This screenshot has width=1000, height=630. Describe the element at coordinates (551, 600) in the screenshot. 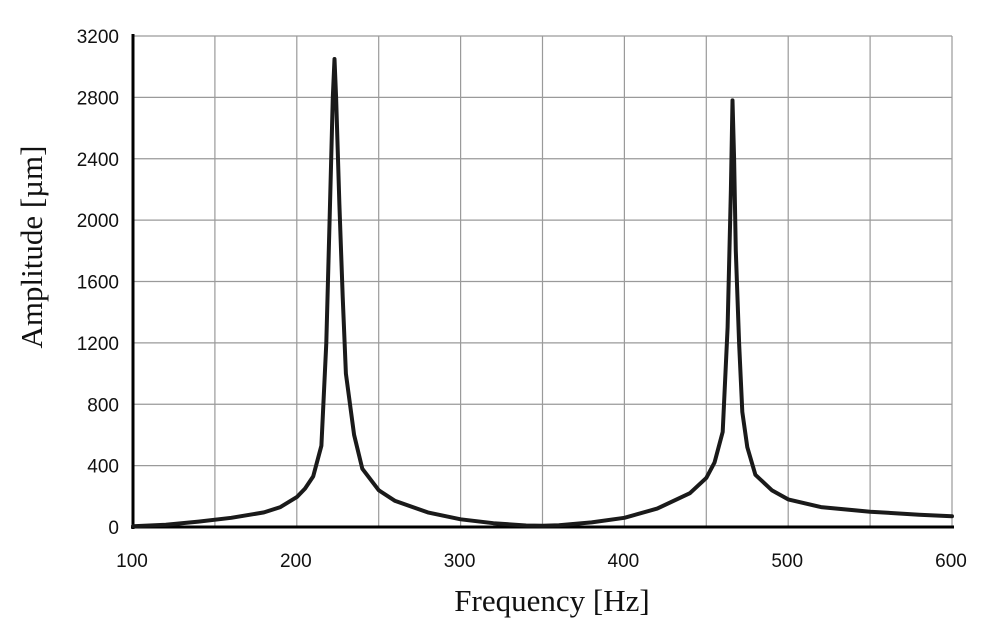

I see `x-axis-label: Frequency [Hz]` at that location.